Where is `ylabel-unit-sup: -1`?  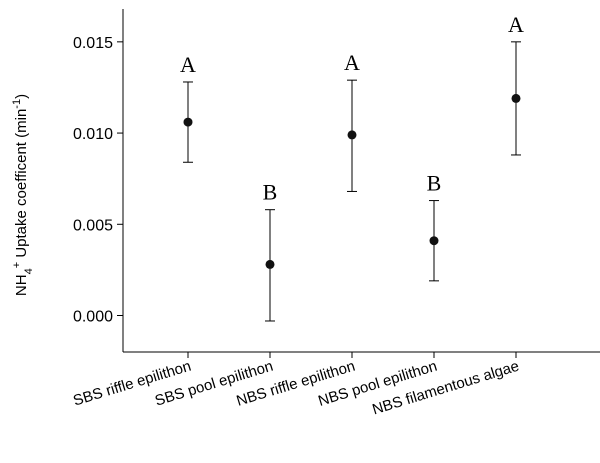 ylabel-unit-sup: -1 is located at coordinates (17, 104).